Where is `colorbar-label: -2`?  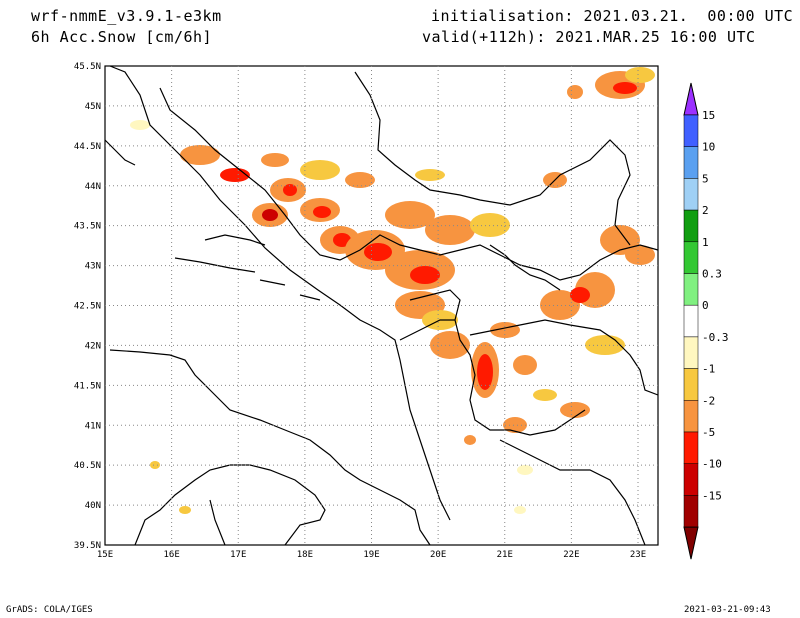
colorbar-label: -2 is located at coordinates (708, 400).